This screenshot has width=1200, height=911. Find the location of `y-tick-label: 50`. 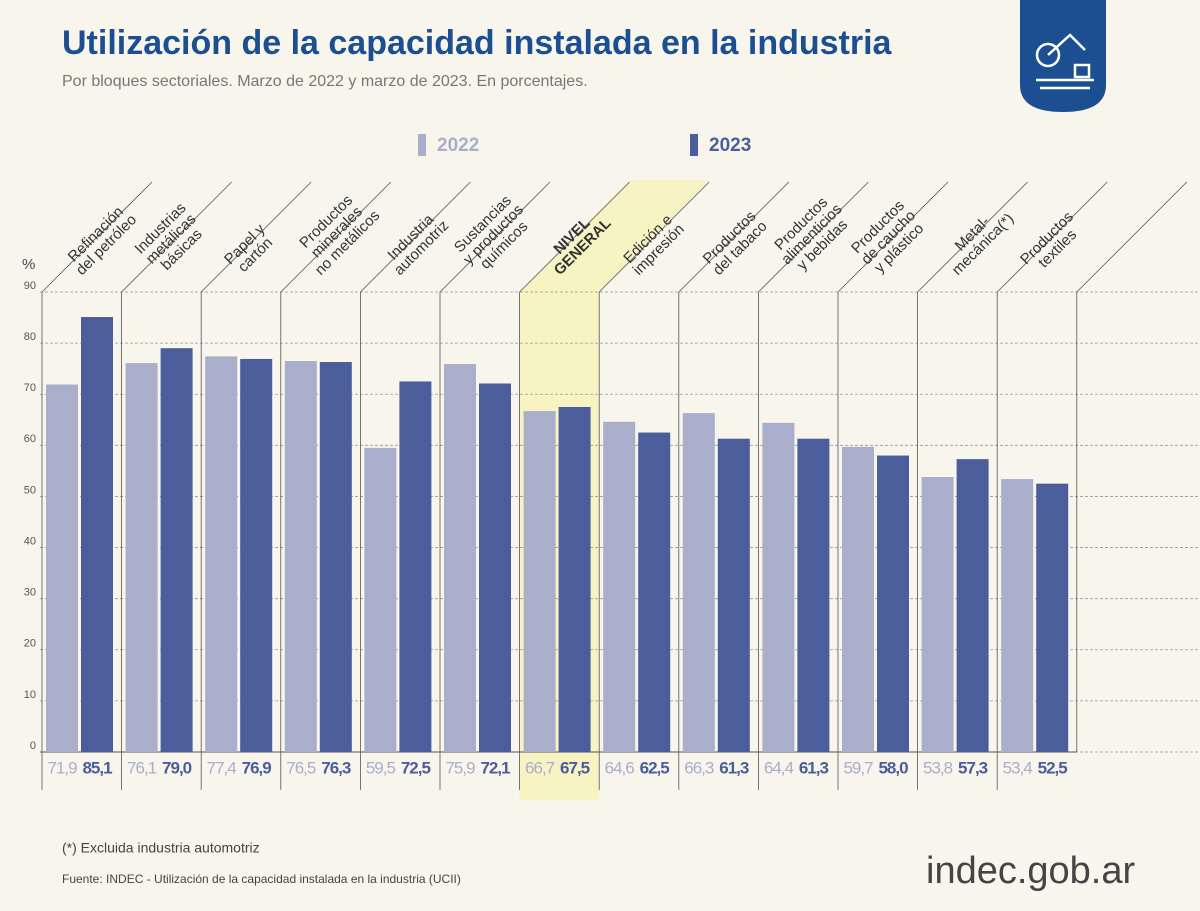

y-tick-label: 50 is located at coordinates (30, 490).